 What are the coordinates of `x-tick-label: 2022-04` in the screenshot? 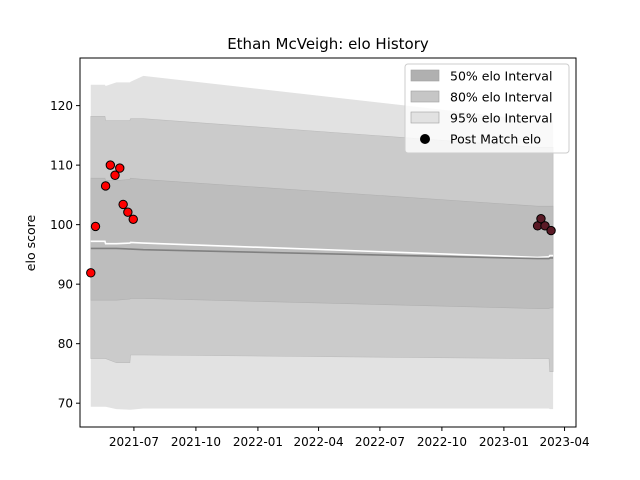 It's located at (318, 442).